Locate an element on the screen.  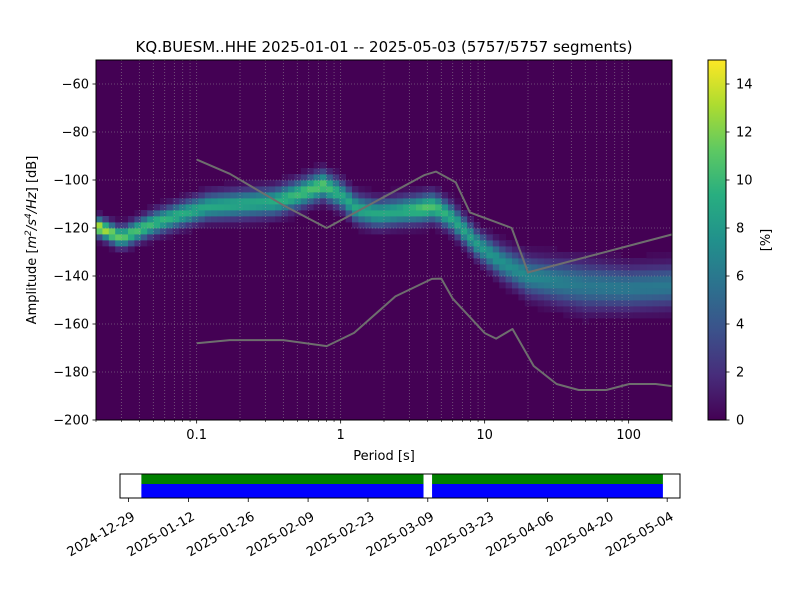
y-tick-label: −80 is located at coordinates (75, 133).